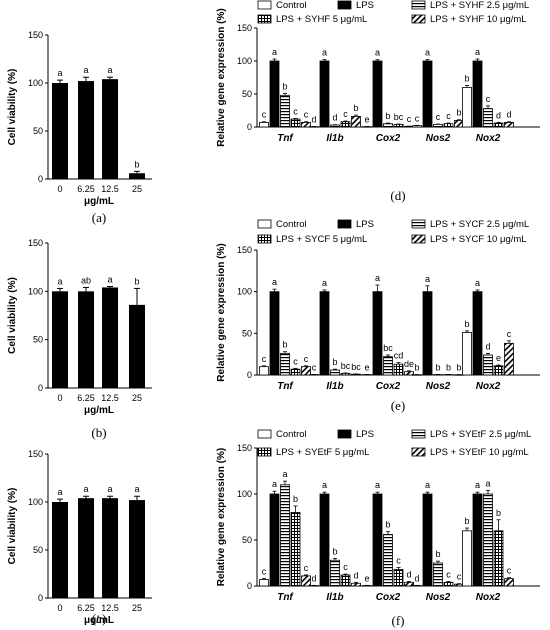 This screenshot has height=630, width=550. I want to click on x-tick-label: 0, so click(59, 608).